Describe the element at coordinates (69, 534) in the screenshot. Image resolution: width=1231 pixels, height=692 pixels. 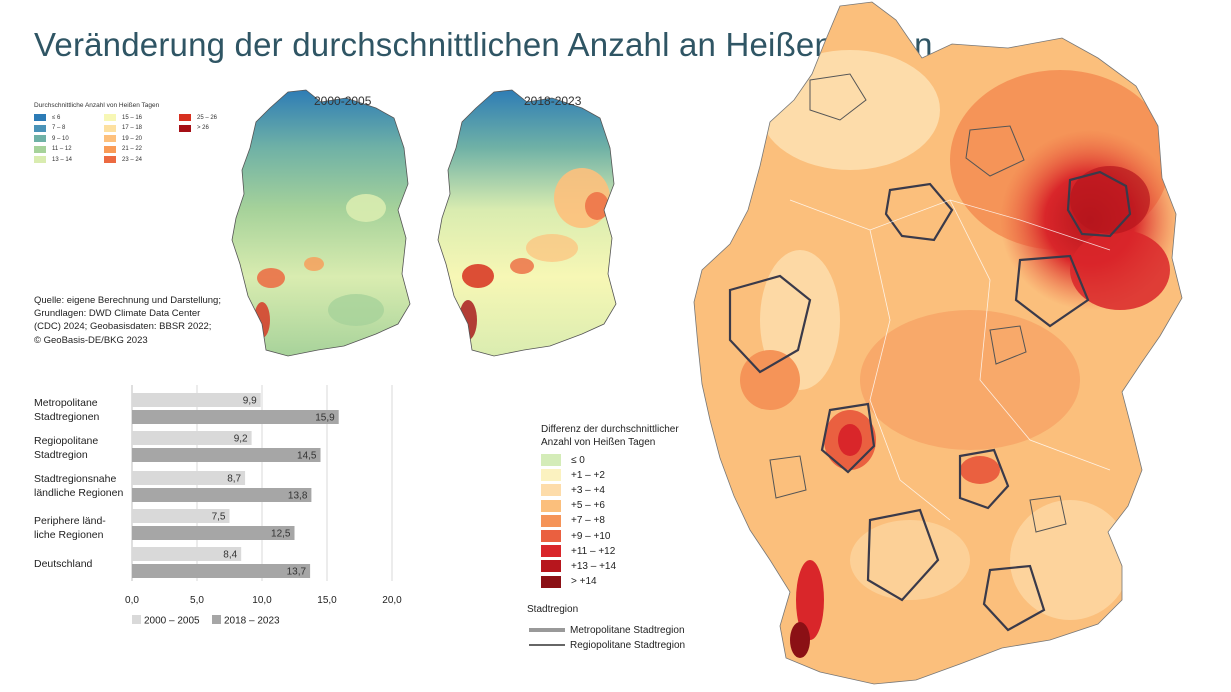
I see `category-line: liche Regionen` at that location.